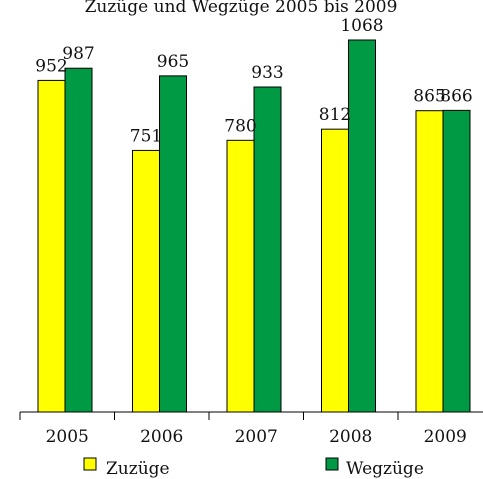 Image resolution: width=483 pixels, height=479 pixels. I want to click on bar-zuzuege-2008, so click(335, 270).